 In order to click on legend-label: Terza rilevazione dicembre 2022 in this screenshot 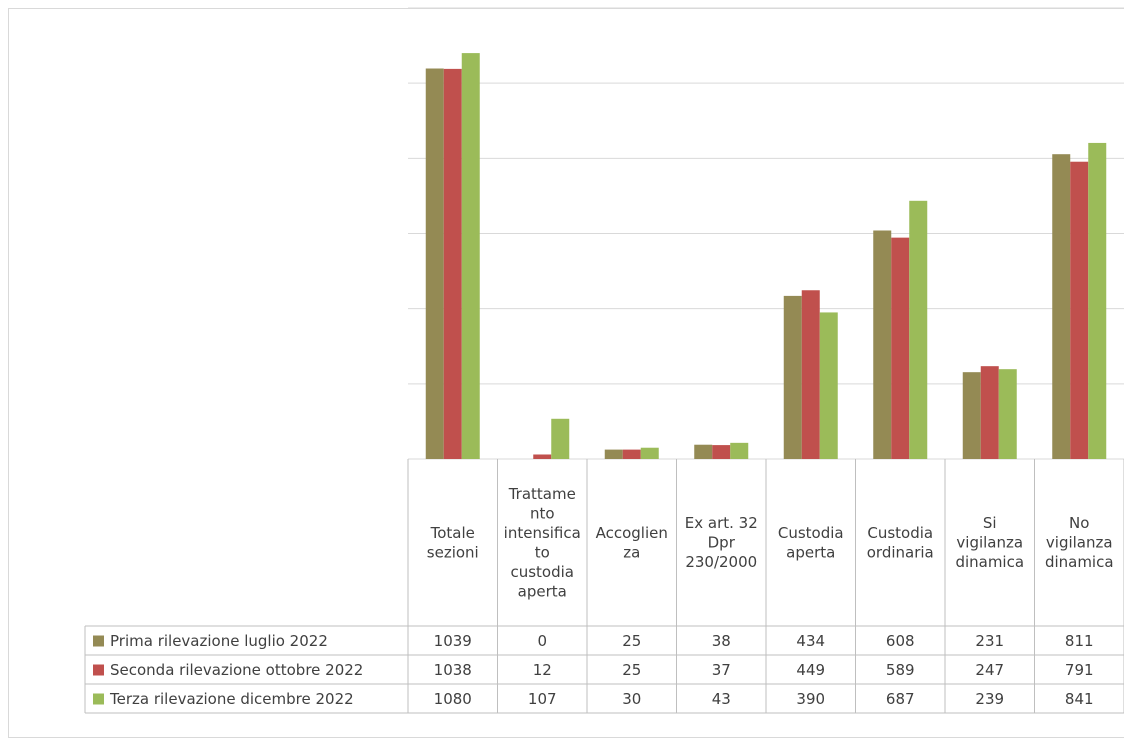, I will do `click(231, 699)`.